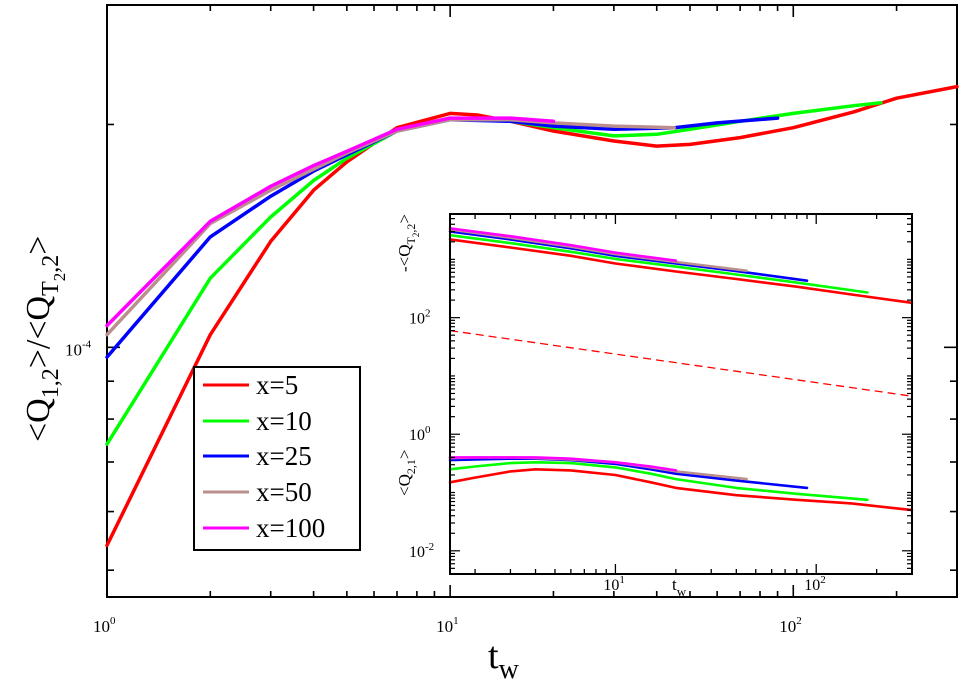 This screenshot has height=681, width=959. What do you see at coordinates (113, 621) in the screenshot?
I see `x-tick-label-exp: 0` at bounding box center [113, 621].